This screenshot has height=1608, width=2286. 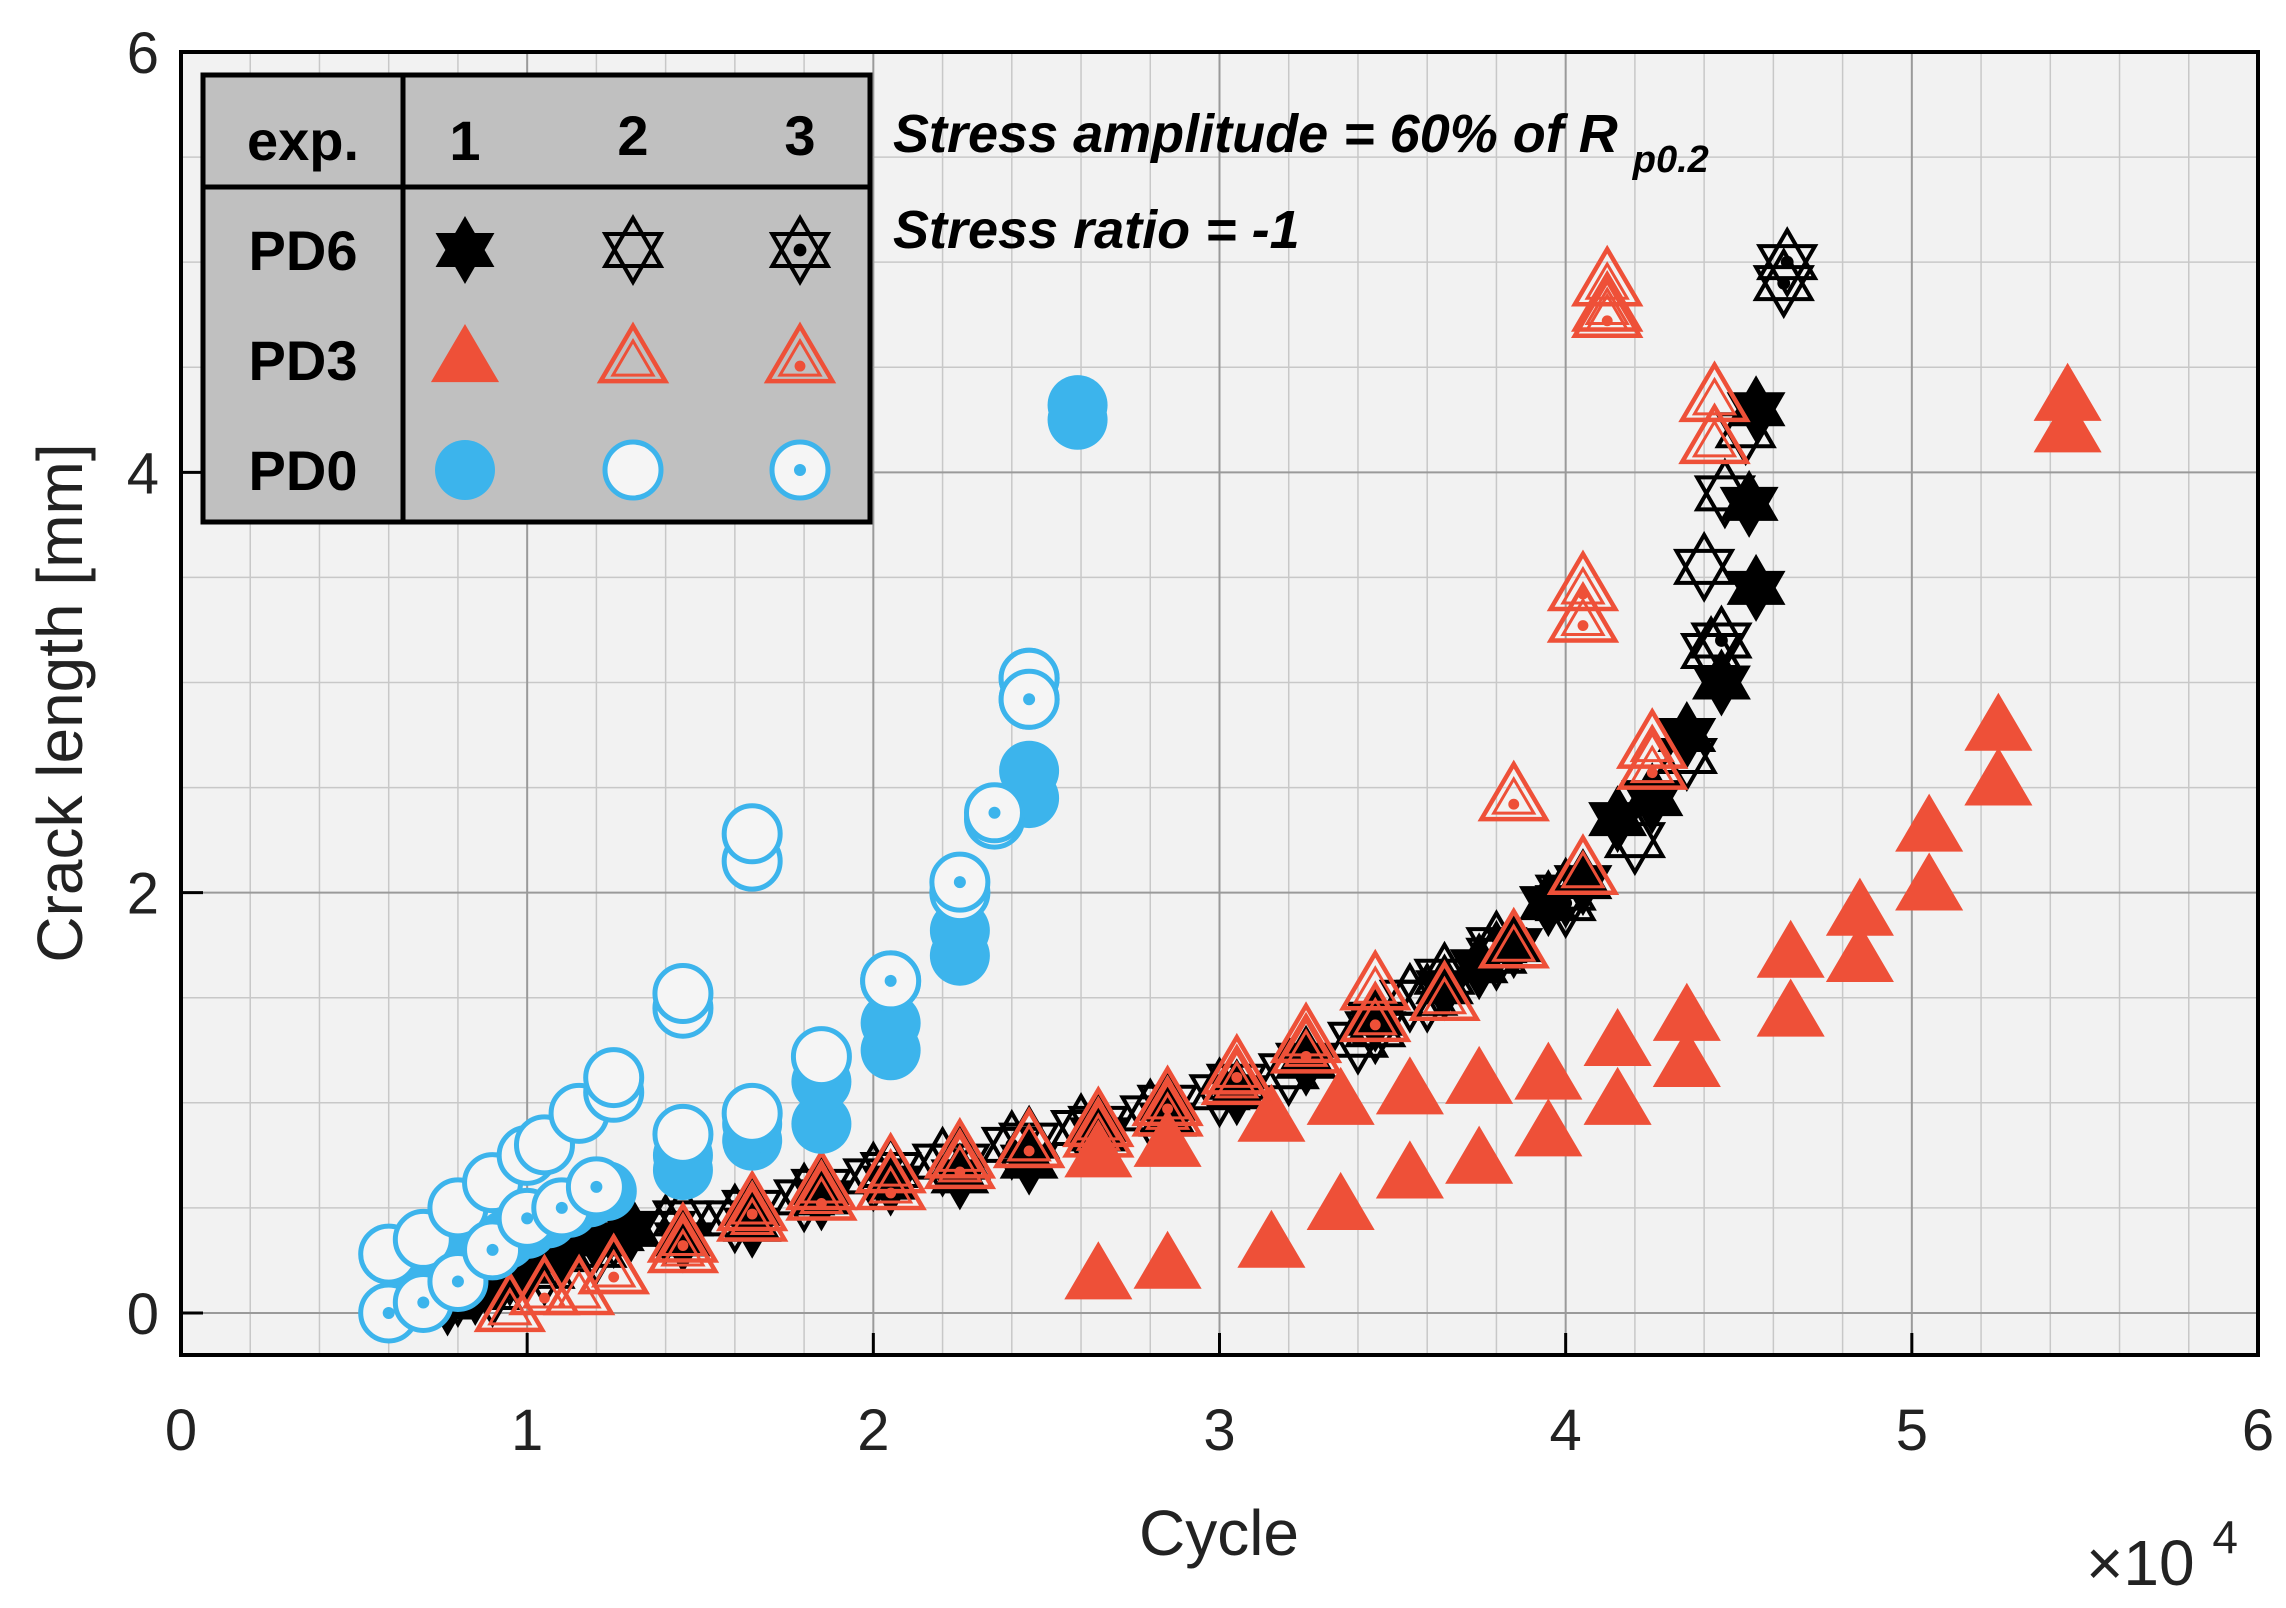 I want to click on point-pd0-exp1, so click(x=890, y=1022).